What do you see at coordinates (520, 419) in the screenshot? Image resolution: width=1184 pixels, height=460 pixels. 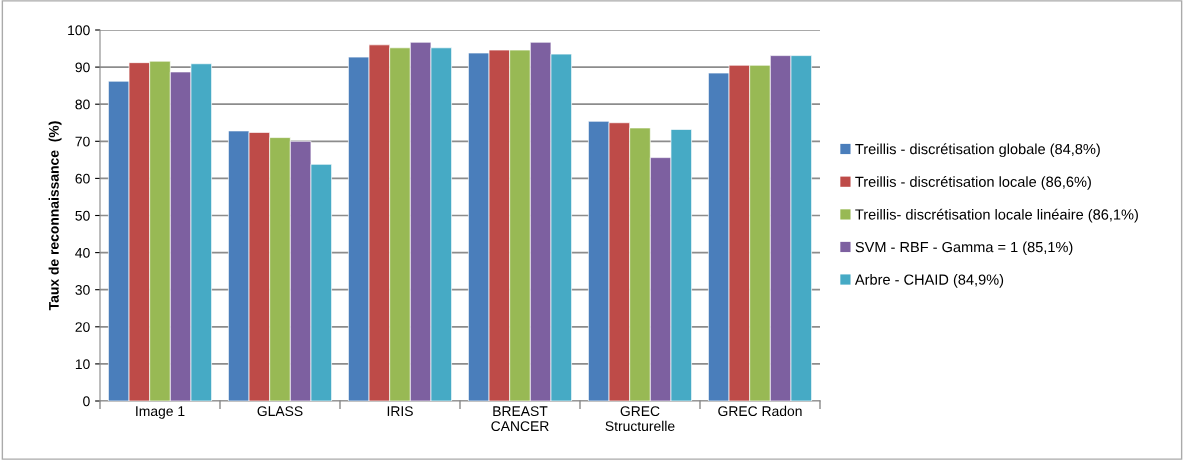 I see `x-tick-label: BREAST CANCER` at bounding box center [520, 419].